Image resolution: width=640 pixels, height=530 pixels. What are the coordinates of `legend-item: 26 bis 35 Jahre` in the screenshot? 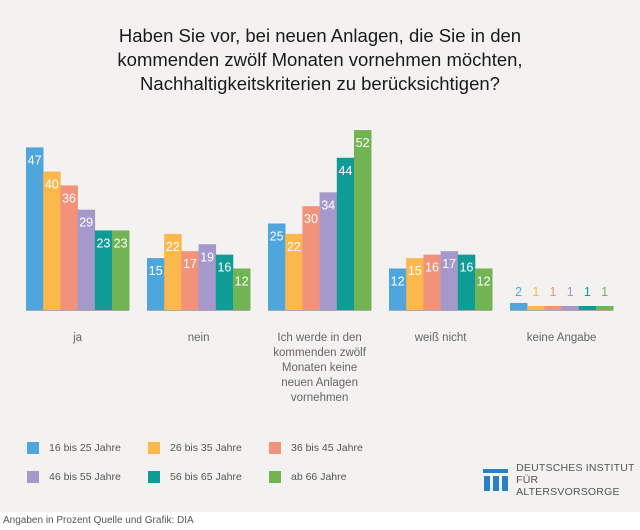 It's located at (195, 448).